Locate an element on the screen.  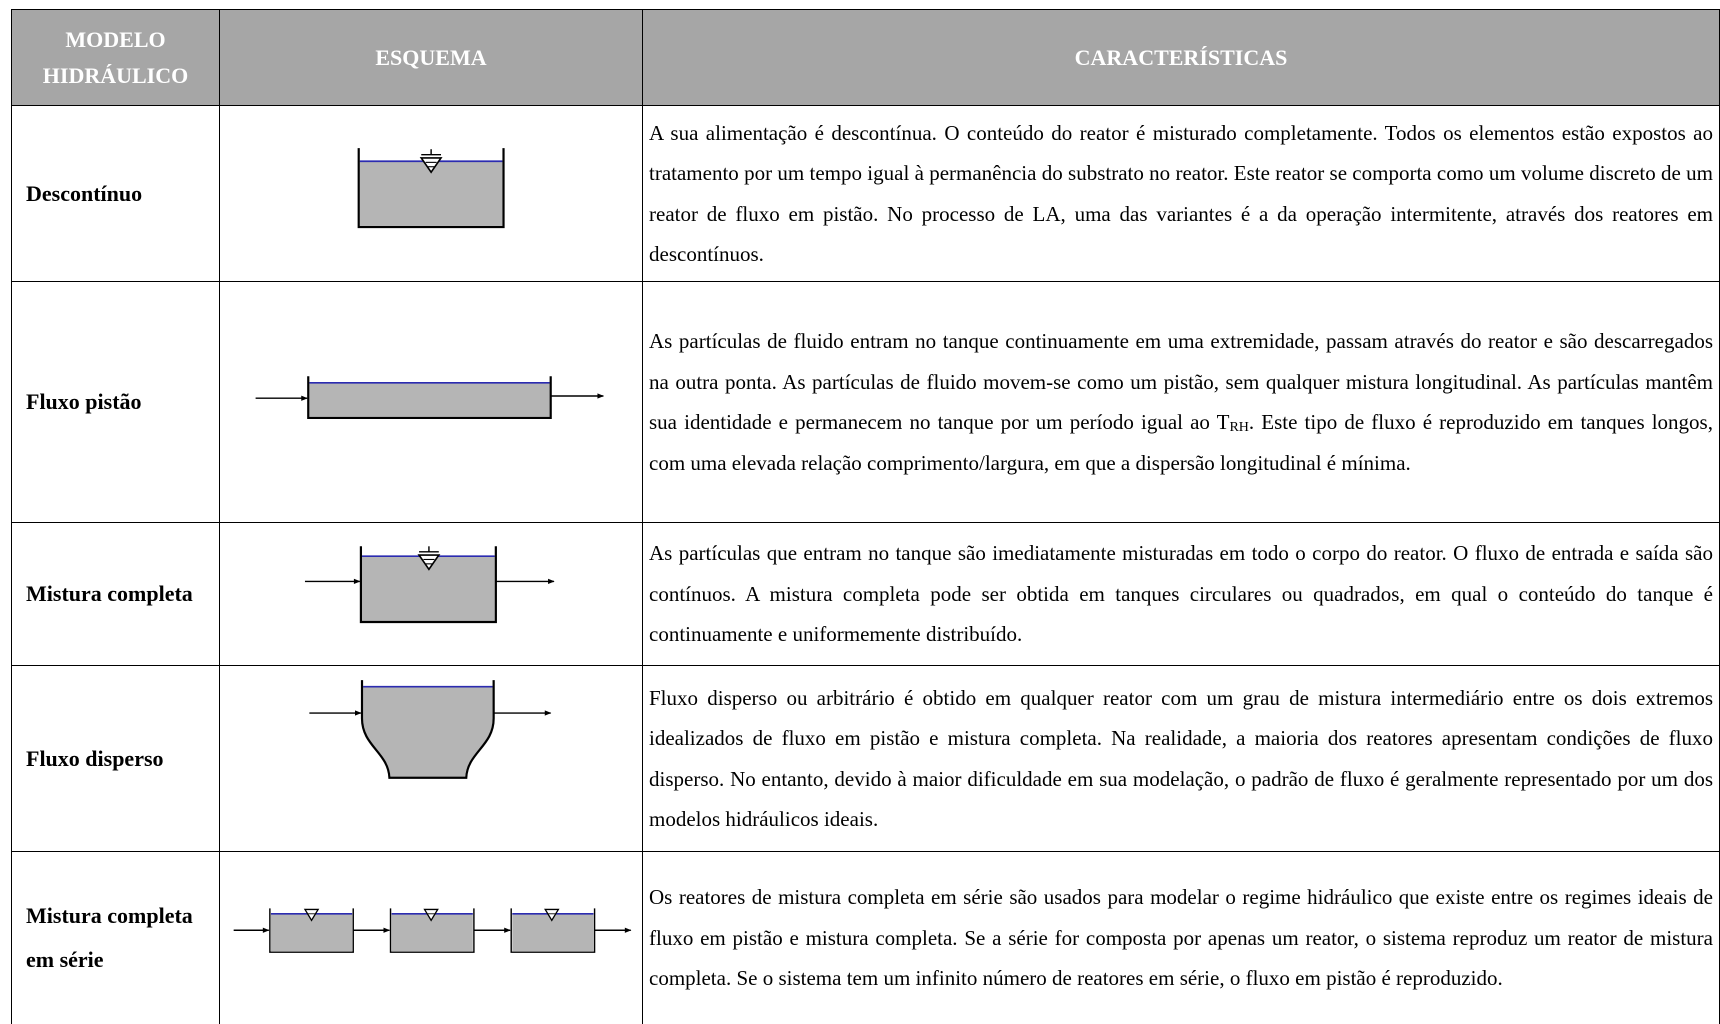
model-cell: Mistura completa em série is located at coordinates (115, 937).